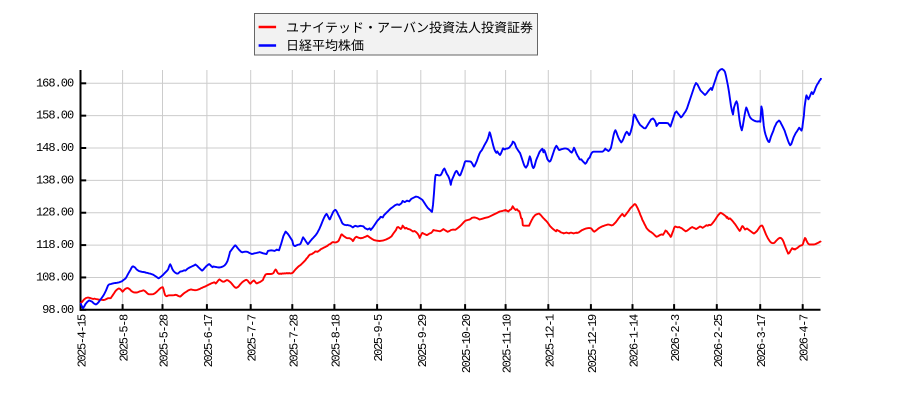 Image resolution: width=900 pixels, height=405 pixels. What do you see at coordinates (719, 340) in the screenshot?
I see `svg-text: 2026-2-25` at bounding box center [719, 340].